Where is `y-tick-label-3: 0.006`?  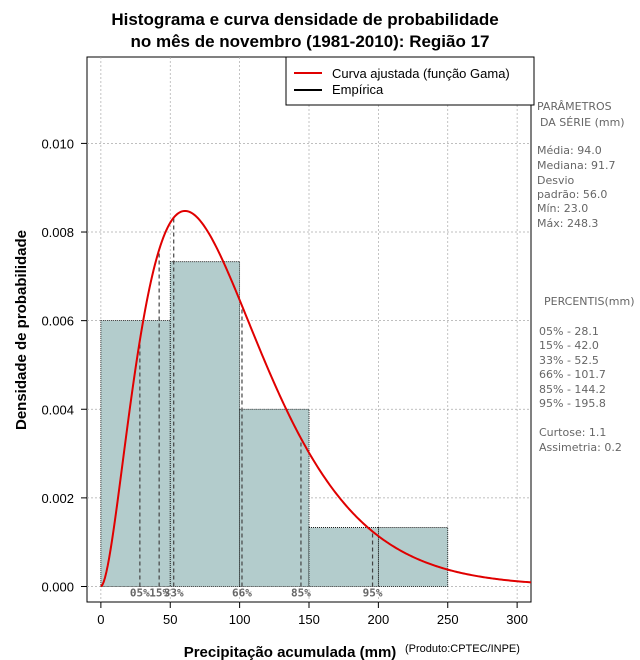 y-tick-label-3: 0.006 is located at coordinates (57, 321).